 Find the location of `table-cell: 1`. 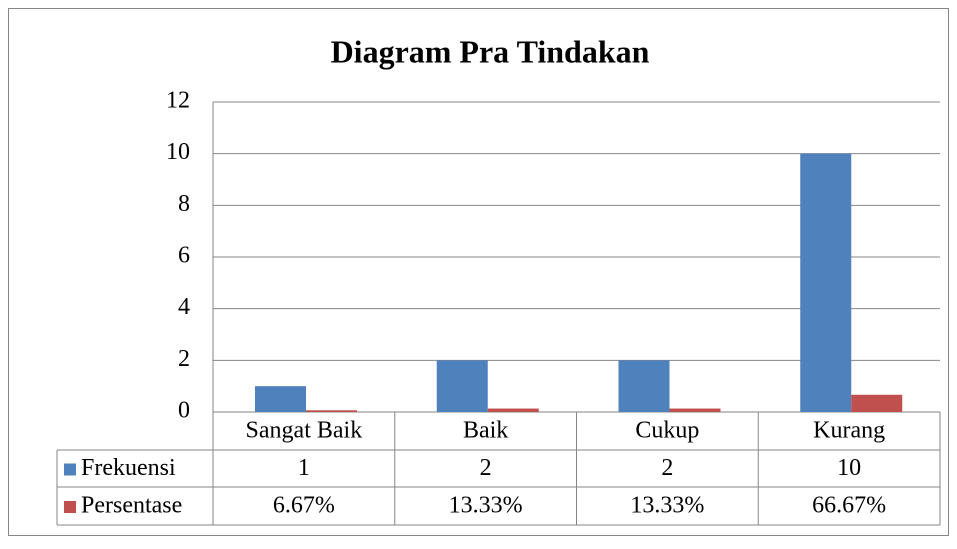

table-cell: 1 is located at coordinates (304, 468).